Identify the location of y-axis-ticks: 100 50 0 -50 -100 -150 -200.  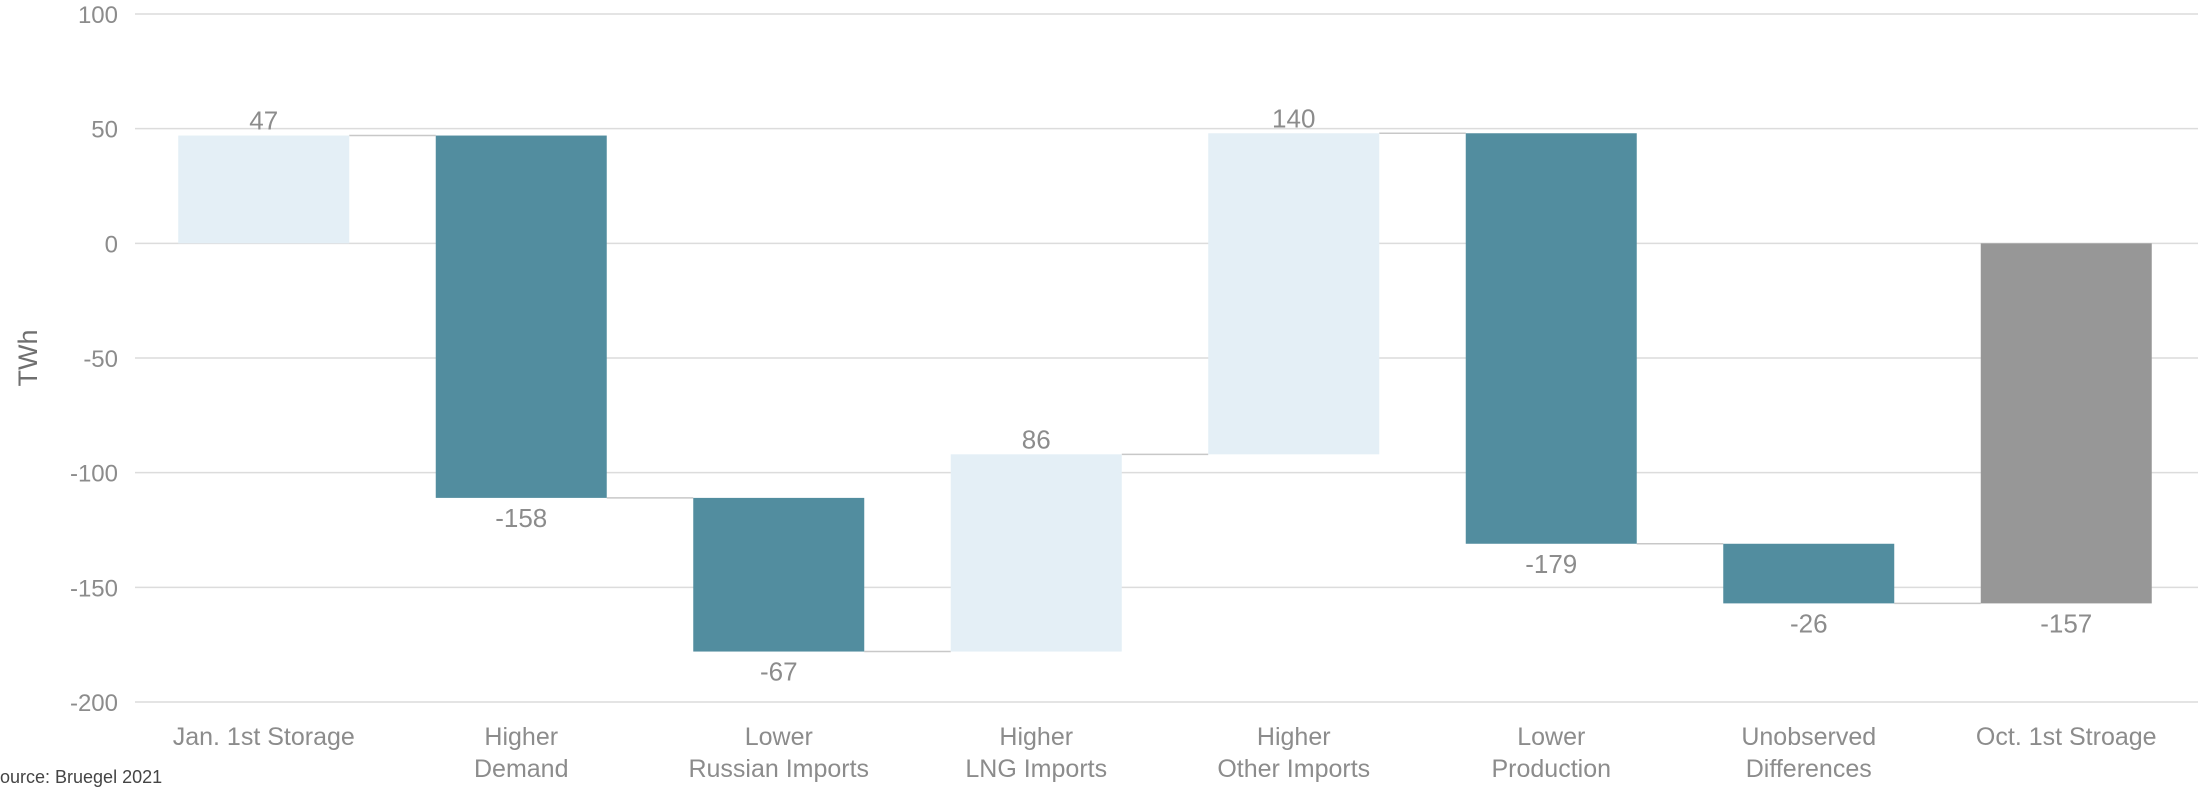
(94, 359).